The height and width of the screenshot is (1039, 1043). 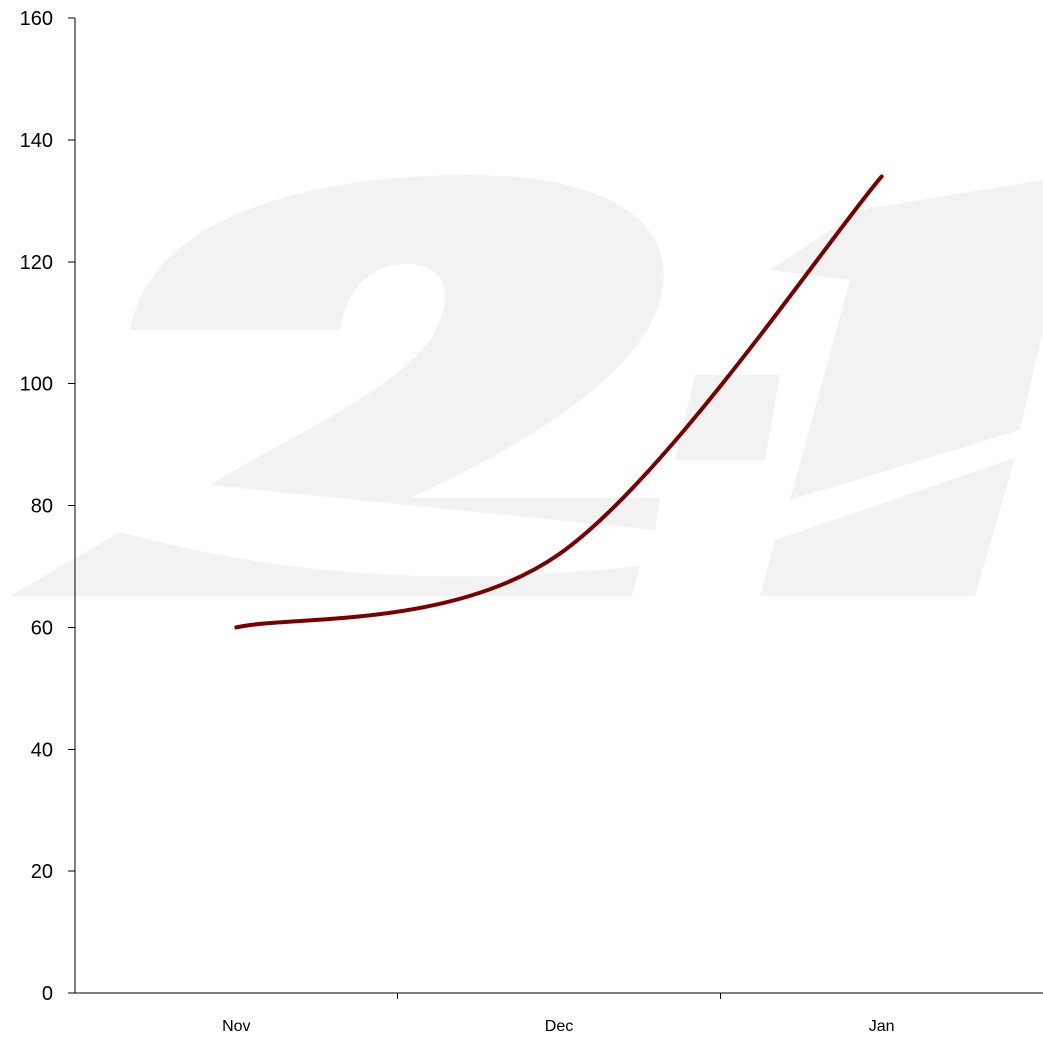 What do you see at coordinates (42, 750) in the screenshot?
I see `y-tick-label: 40` at bounding box center [42, 750].